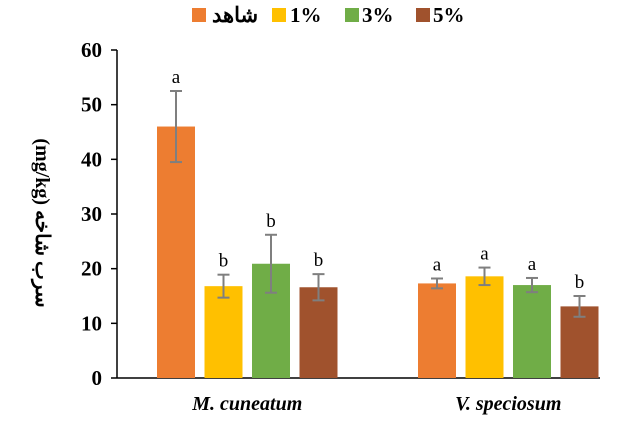 The width and height of the screenshot is (628, 421). What do you see at coordinates (378, 15) in the screenshot?
I see `legend-label: 3%` at bounding box center [378, 15].